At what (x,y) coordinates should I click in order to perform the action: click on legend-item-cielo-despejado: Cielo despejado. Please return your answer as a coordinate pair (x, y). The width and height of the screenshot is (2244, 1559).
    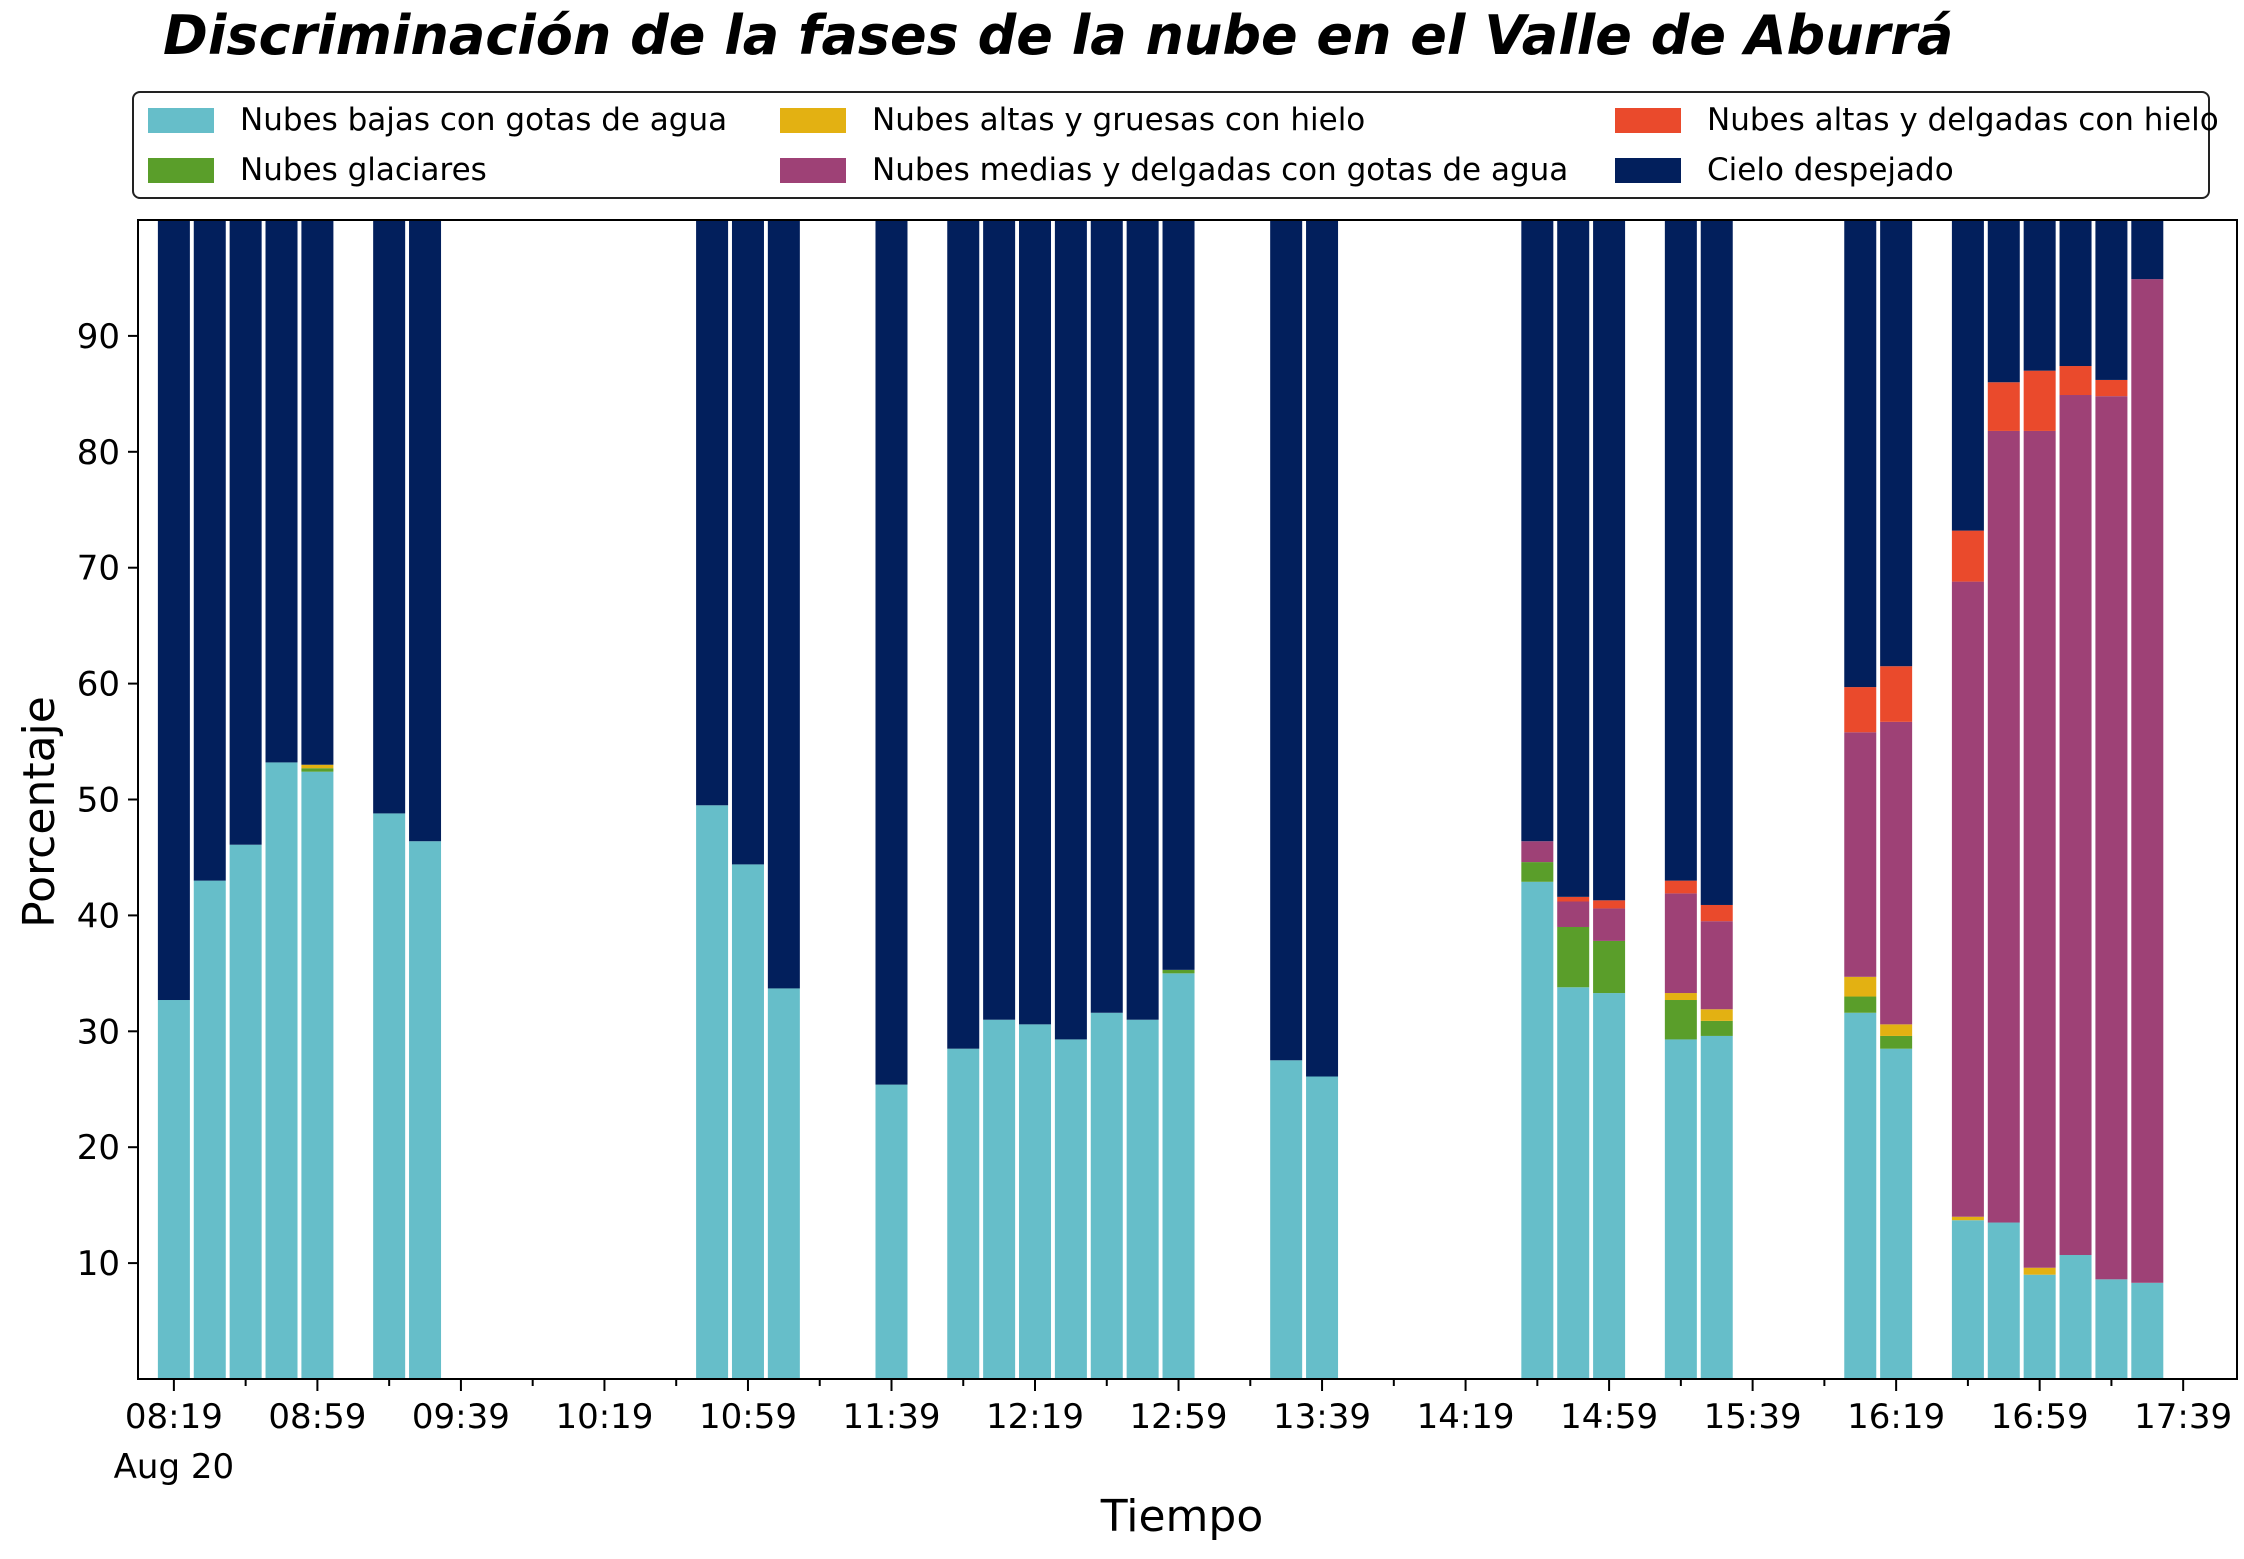
    Looking at the image, I should click on (1784, 170).